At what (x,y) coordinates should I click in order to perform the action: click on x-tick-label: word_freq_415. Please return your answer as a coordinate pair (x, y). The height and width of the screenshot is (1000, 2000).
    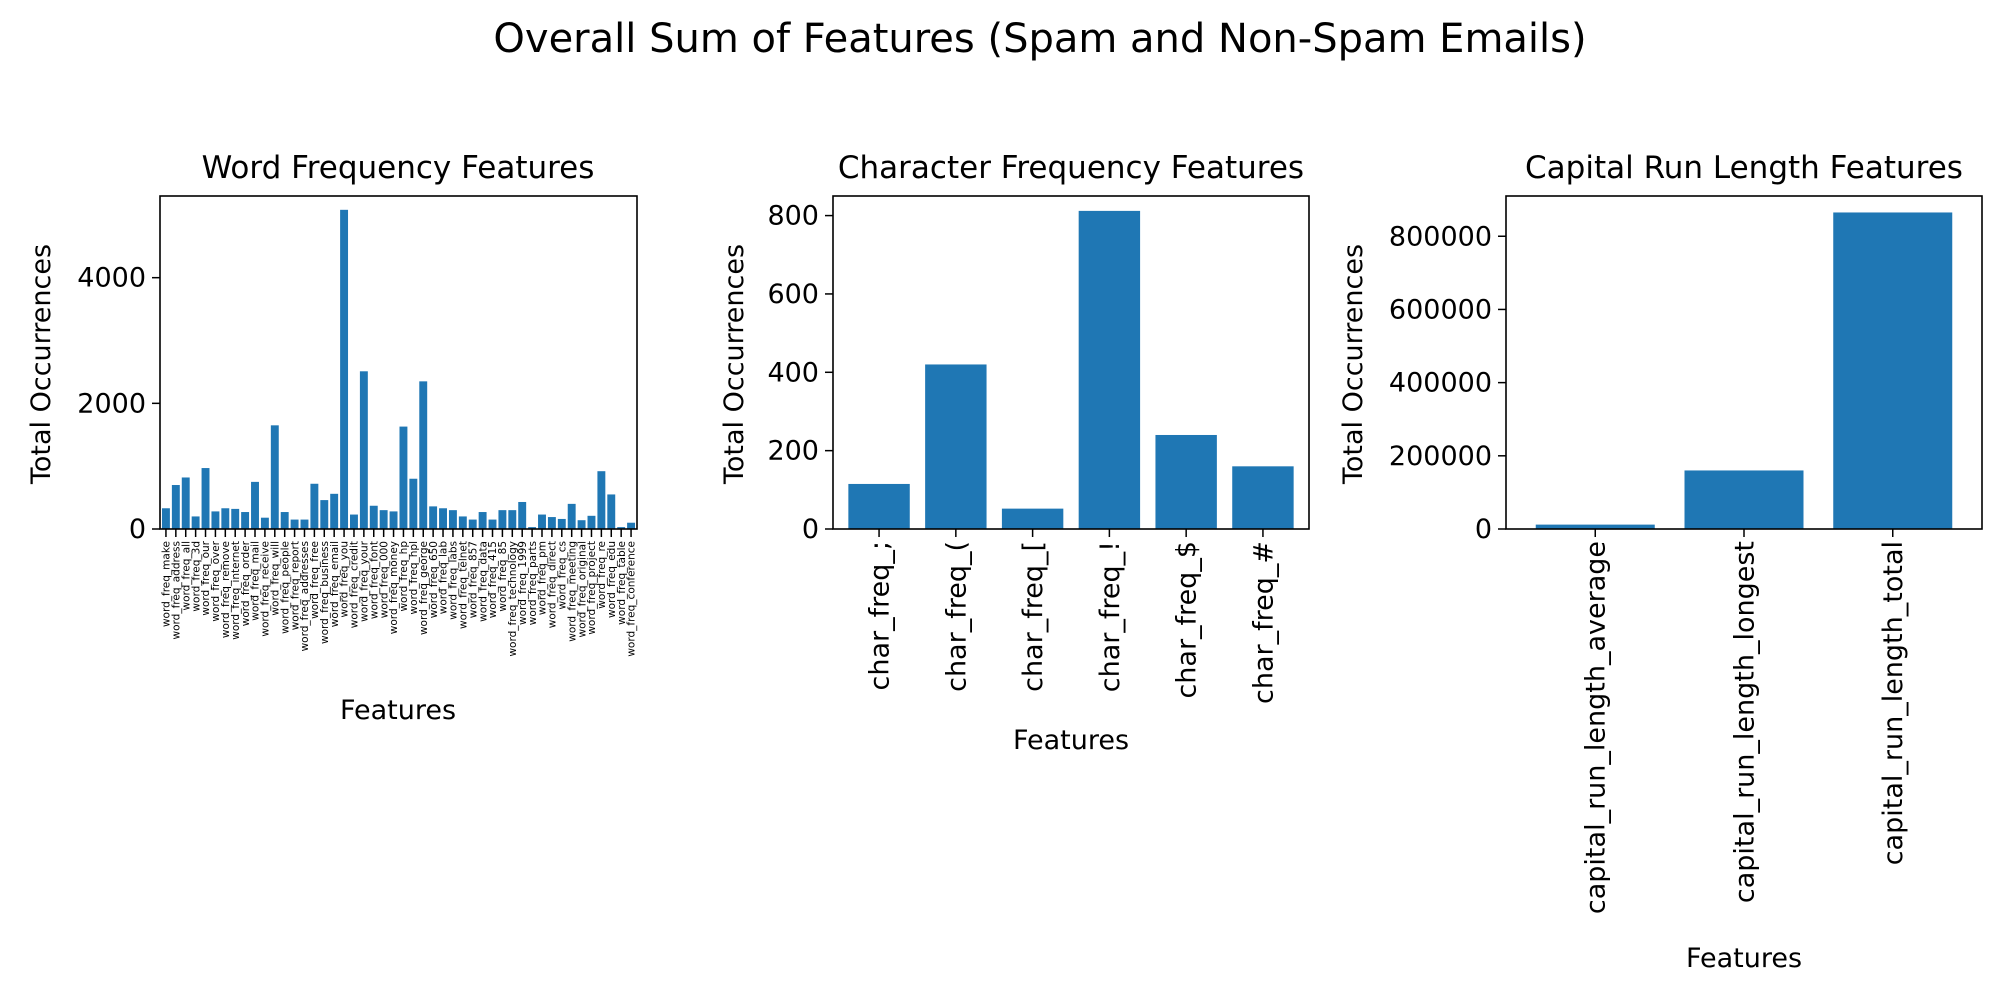
    Looking at the image, I should click on (493, 579).